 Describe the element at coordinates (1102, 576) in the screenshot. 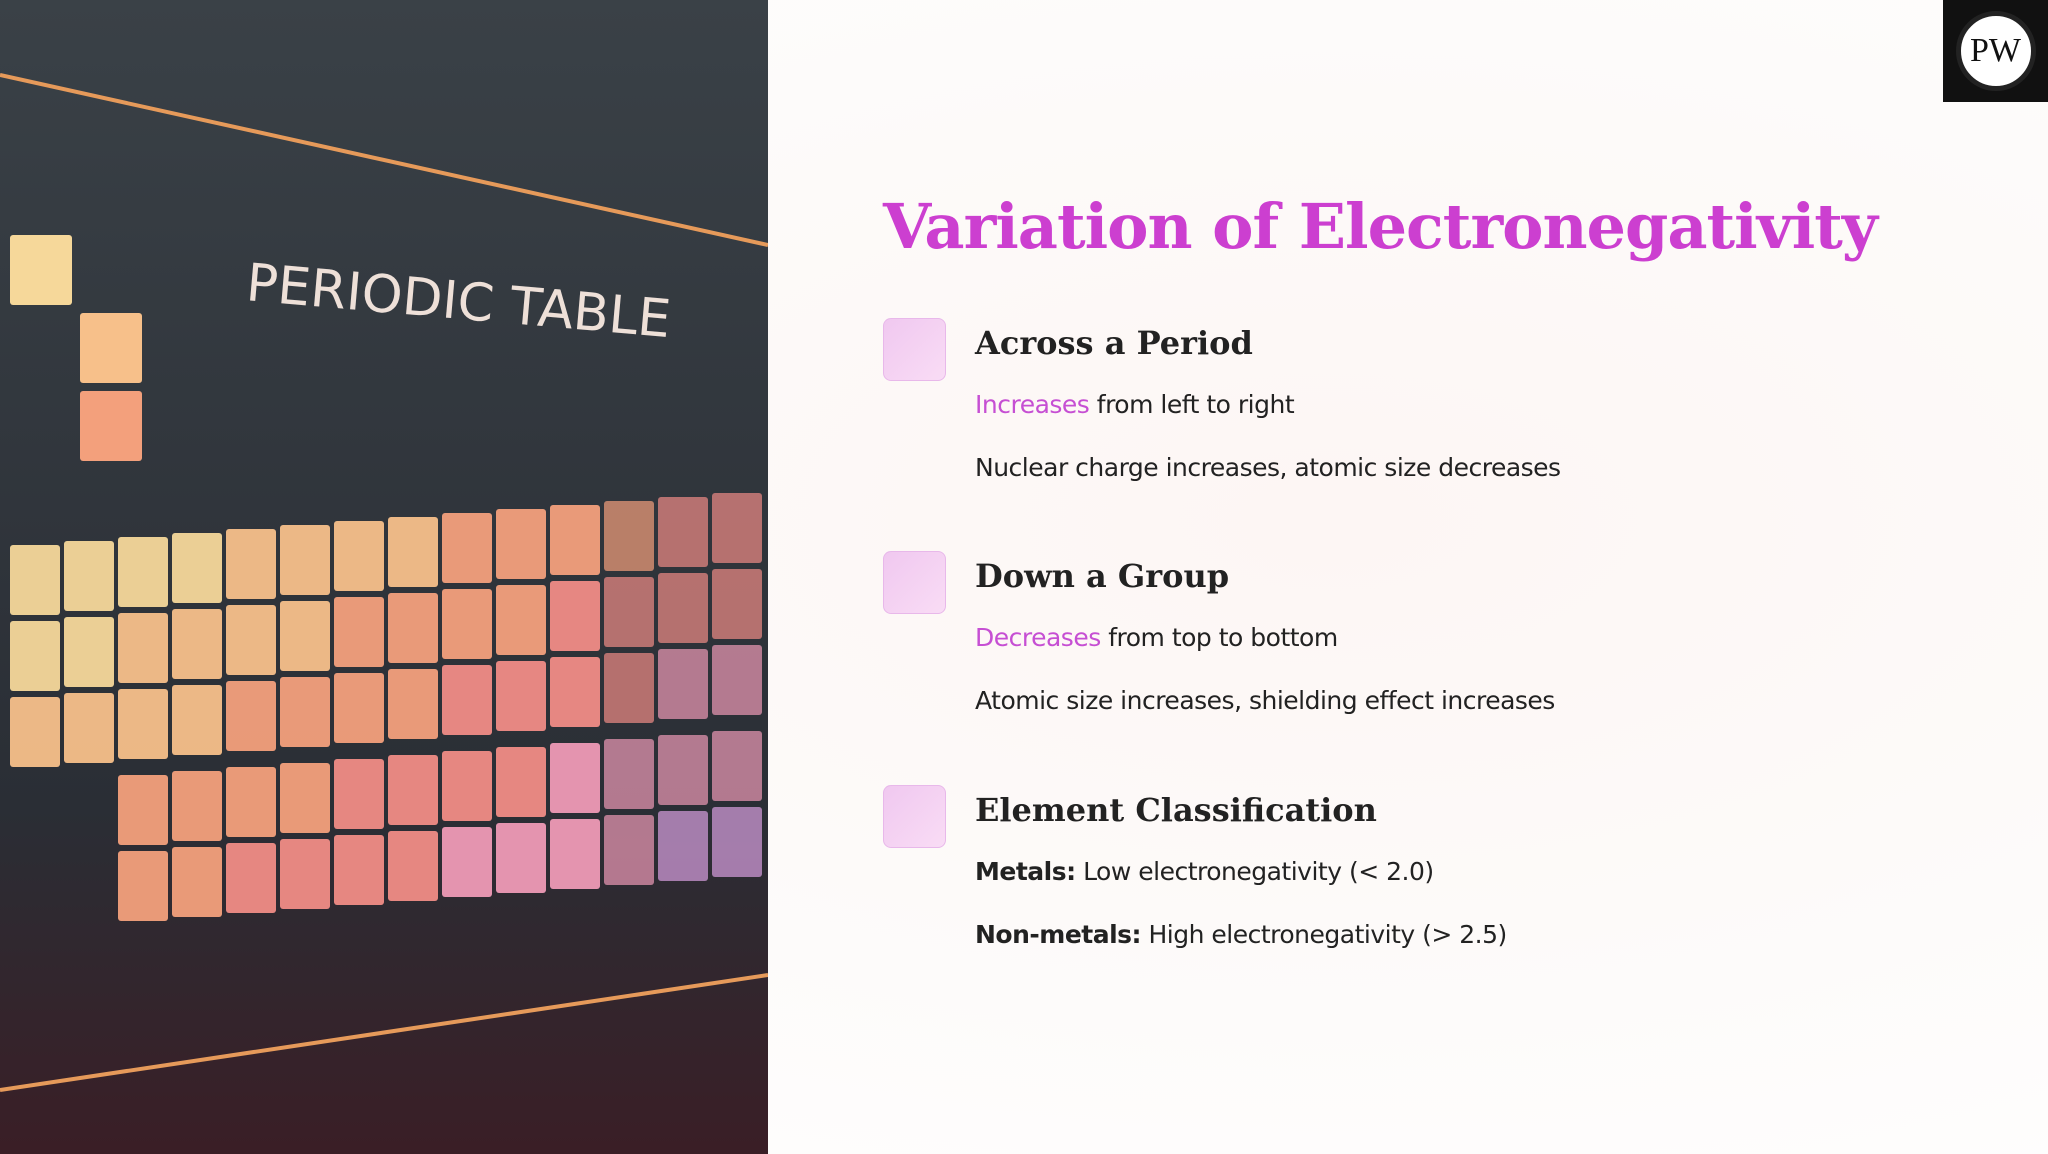

I see `section-heading: Down a Group` at that location.